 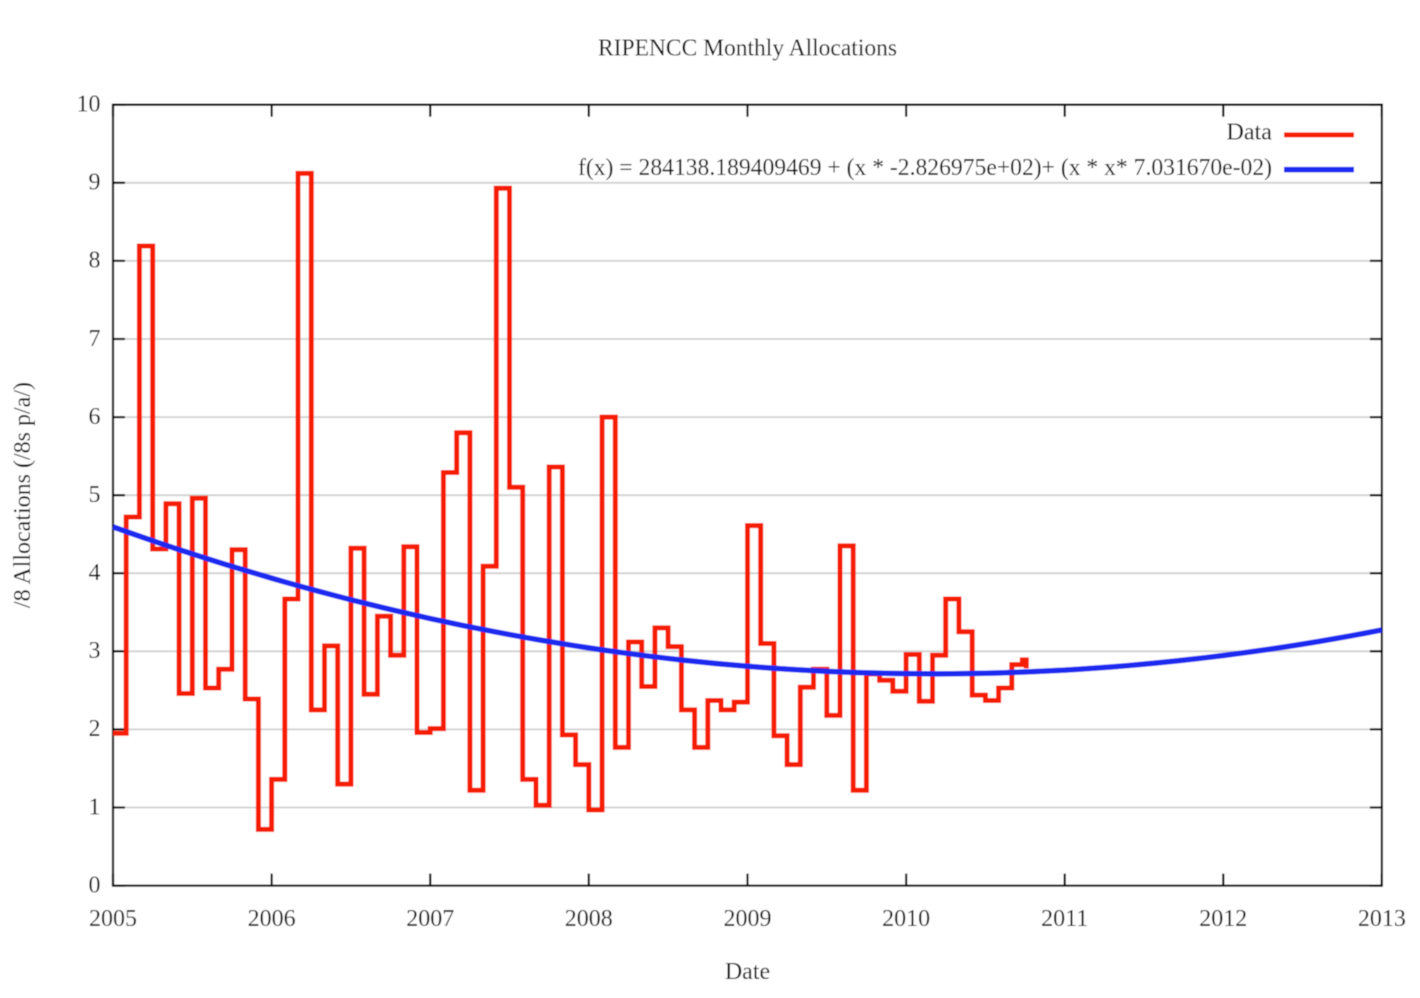 What do you see at coordinates (95, 339) in the screenshot?
I see `svg-text: 7` at bounding box center [95, 339].